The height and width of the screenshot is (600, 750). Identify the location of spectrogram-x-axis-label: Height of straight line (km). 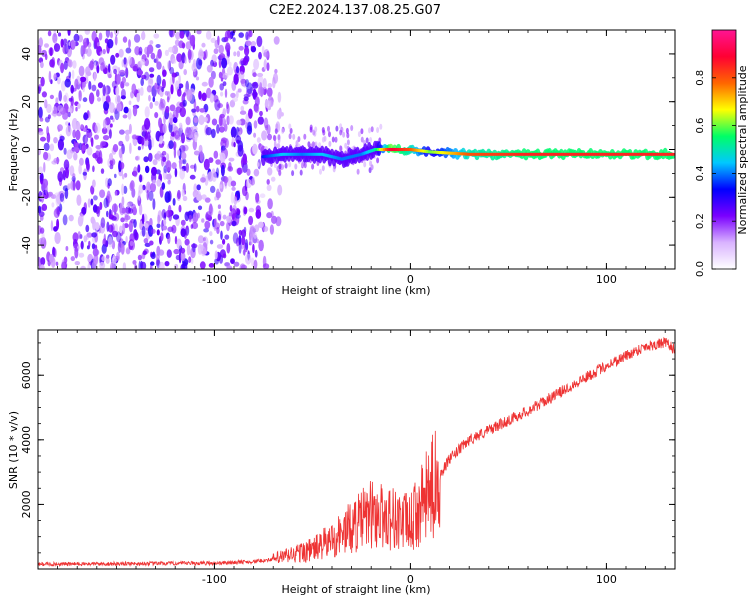
(355, 290).